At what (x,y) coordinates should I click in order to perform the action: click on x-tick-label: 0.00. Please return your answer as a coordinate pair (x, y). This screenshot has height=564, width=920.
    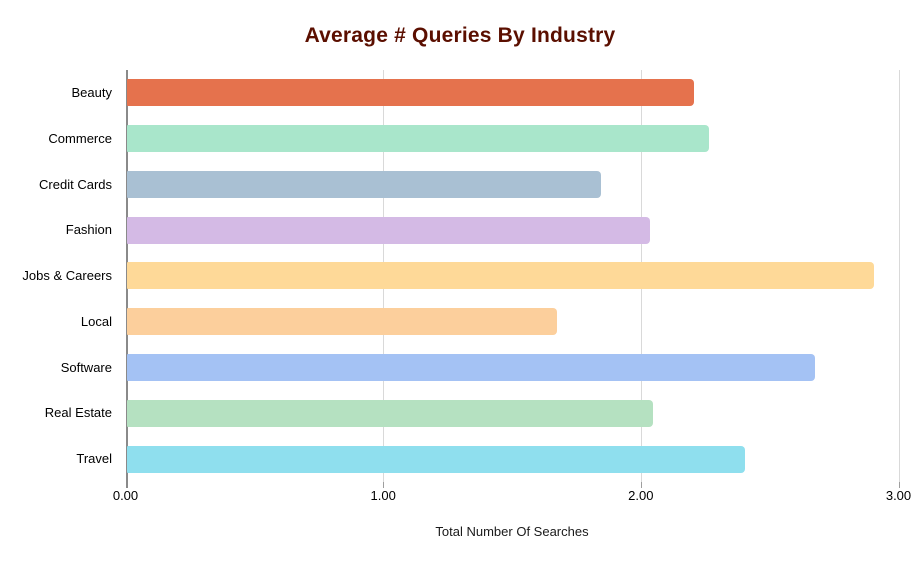
    Looking at the image, I should click on (125, 495).